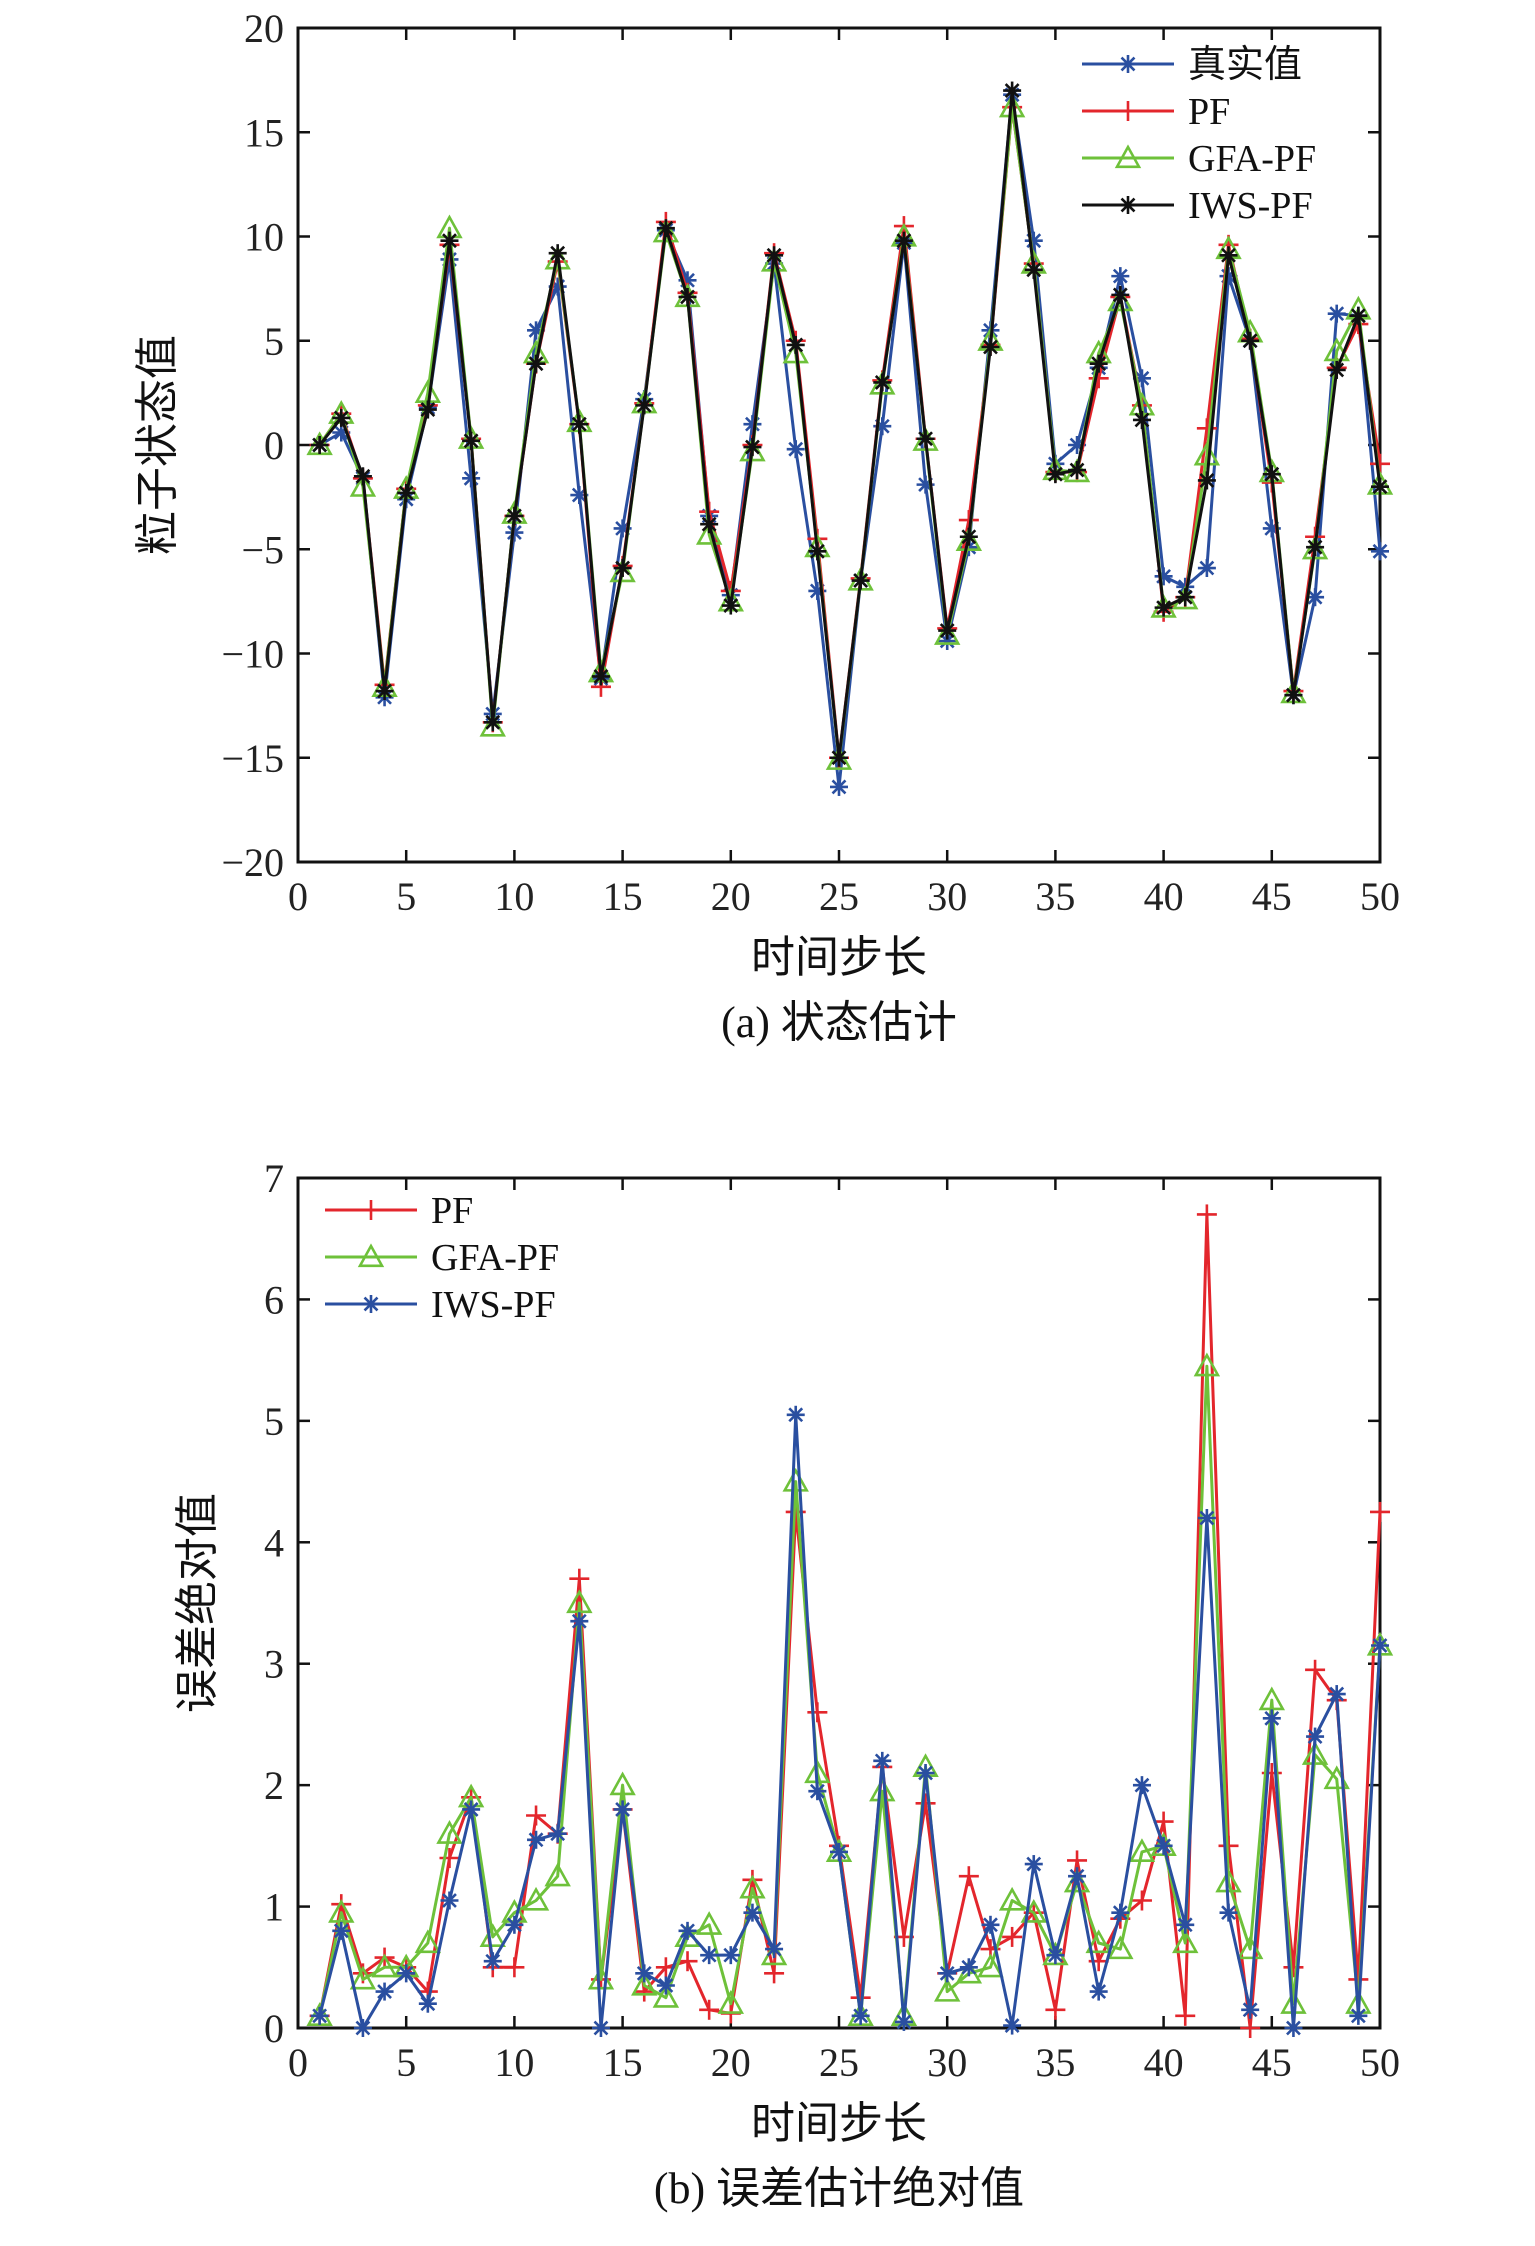 This screenshot has width=1535, height=2246. I want to click on x-tick-label: 45, so click(1272, 2062).